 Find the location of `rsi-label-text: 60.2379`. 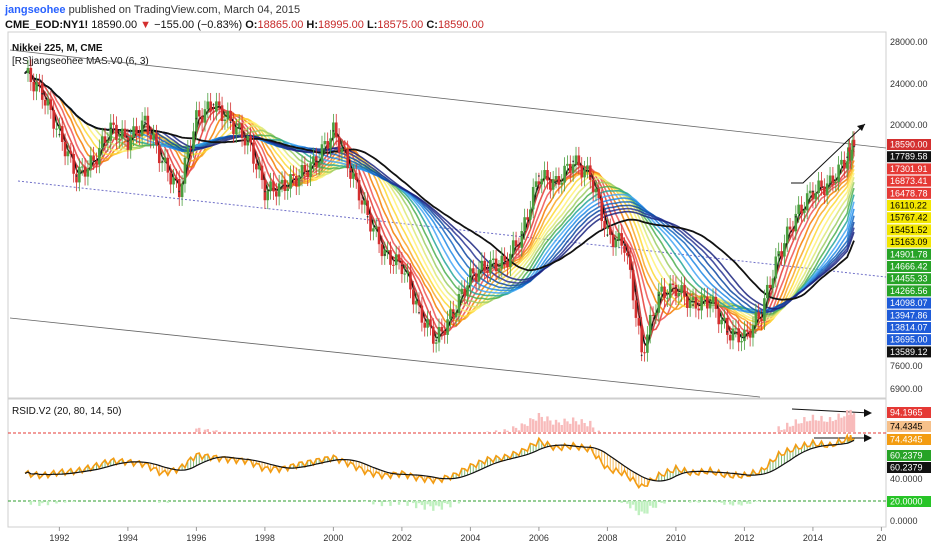

rsi-label-text: 60.2379 is located at coordinates (906, 468).